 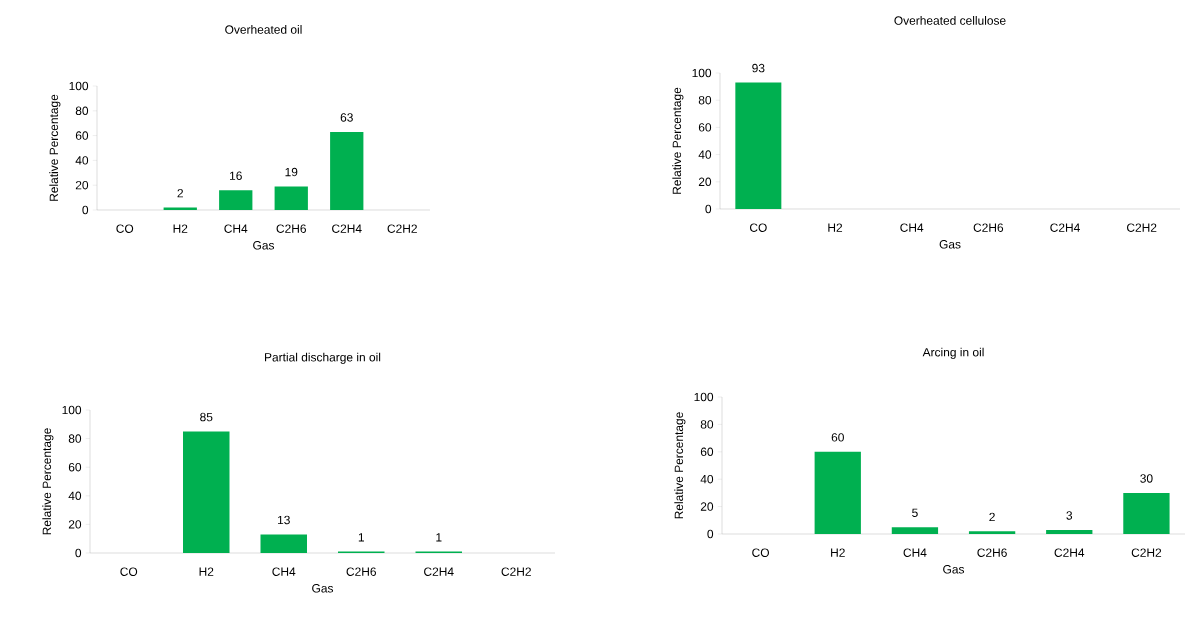 I want to click on data-label: 13, so click(x=284, y=520).